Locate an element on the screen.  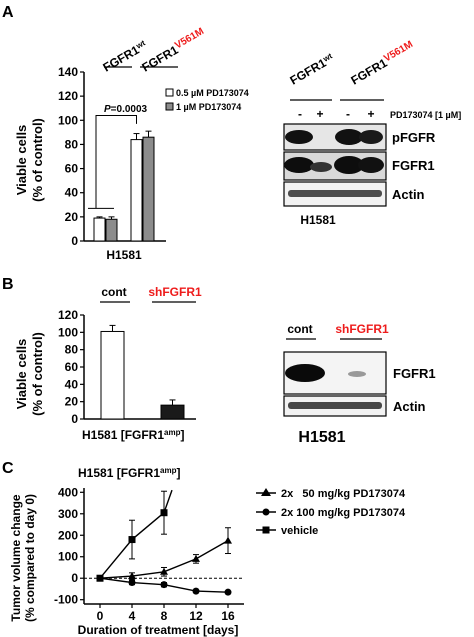
panel-c-x-tick-label: 0 is located at coordinates (100, 616).